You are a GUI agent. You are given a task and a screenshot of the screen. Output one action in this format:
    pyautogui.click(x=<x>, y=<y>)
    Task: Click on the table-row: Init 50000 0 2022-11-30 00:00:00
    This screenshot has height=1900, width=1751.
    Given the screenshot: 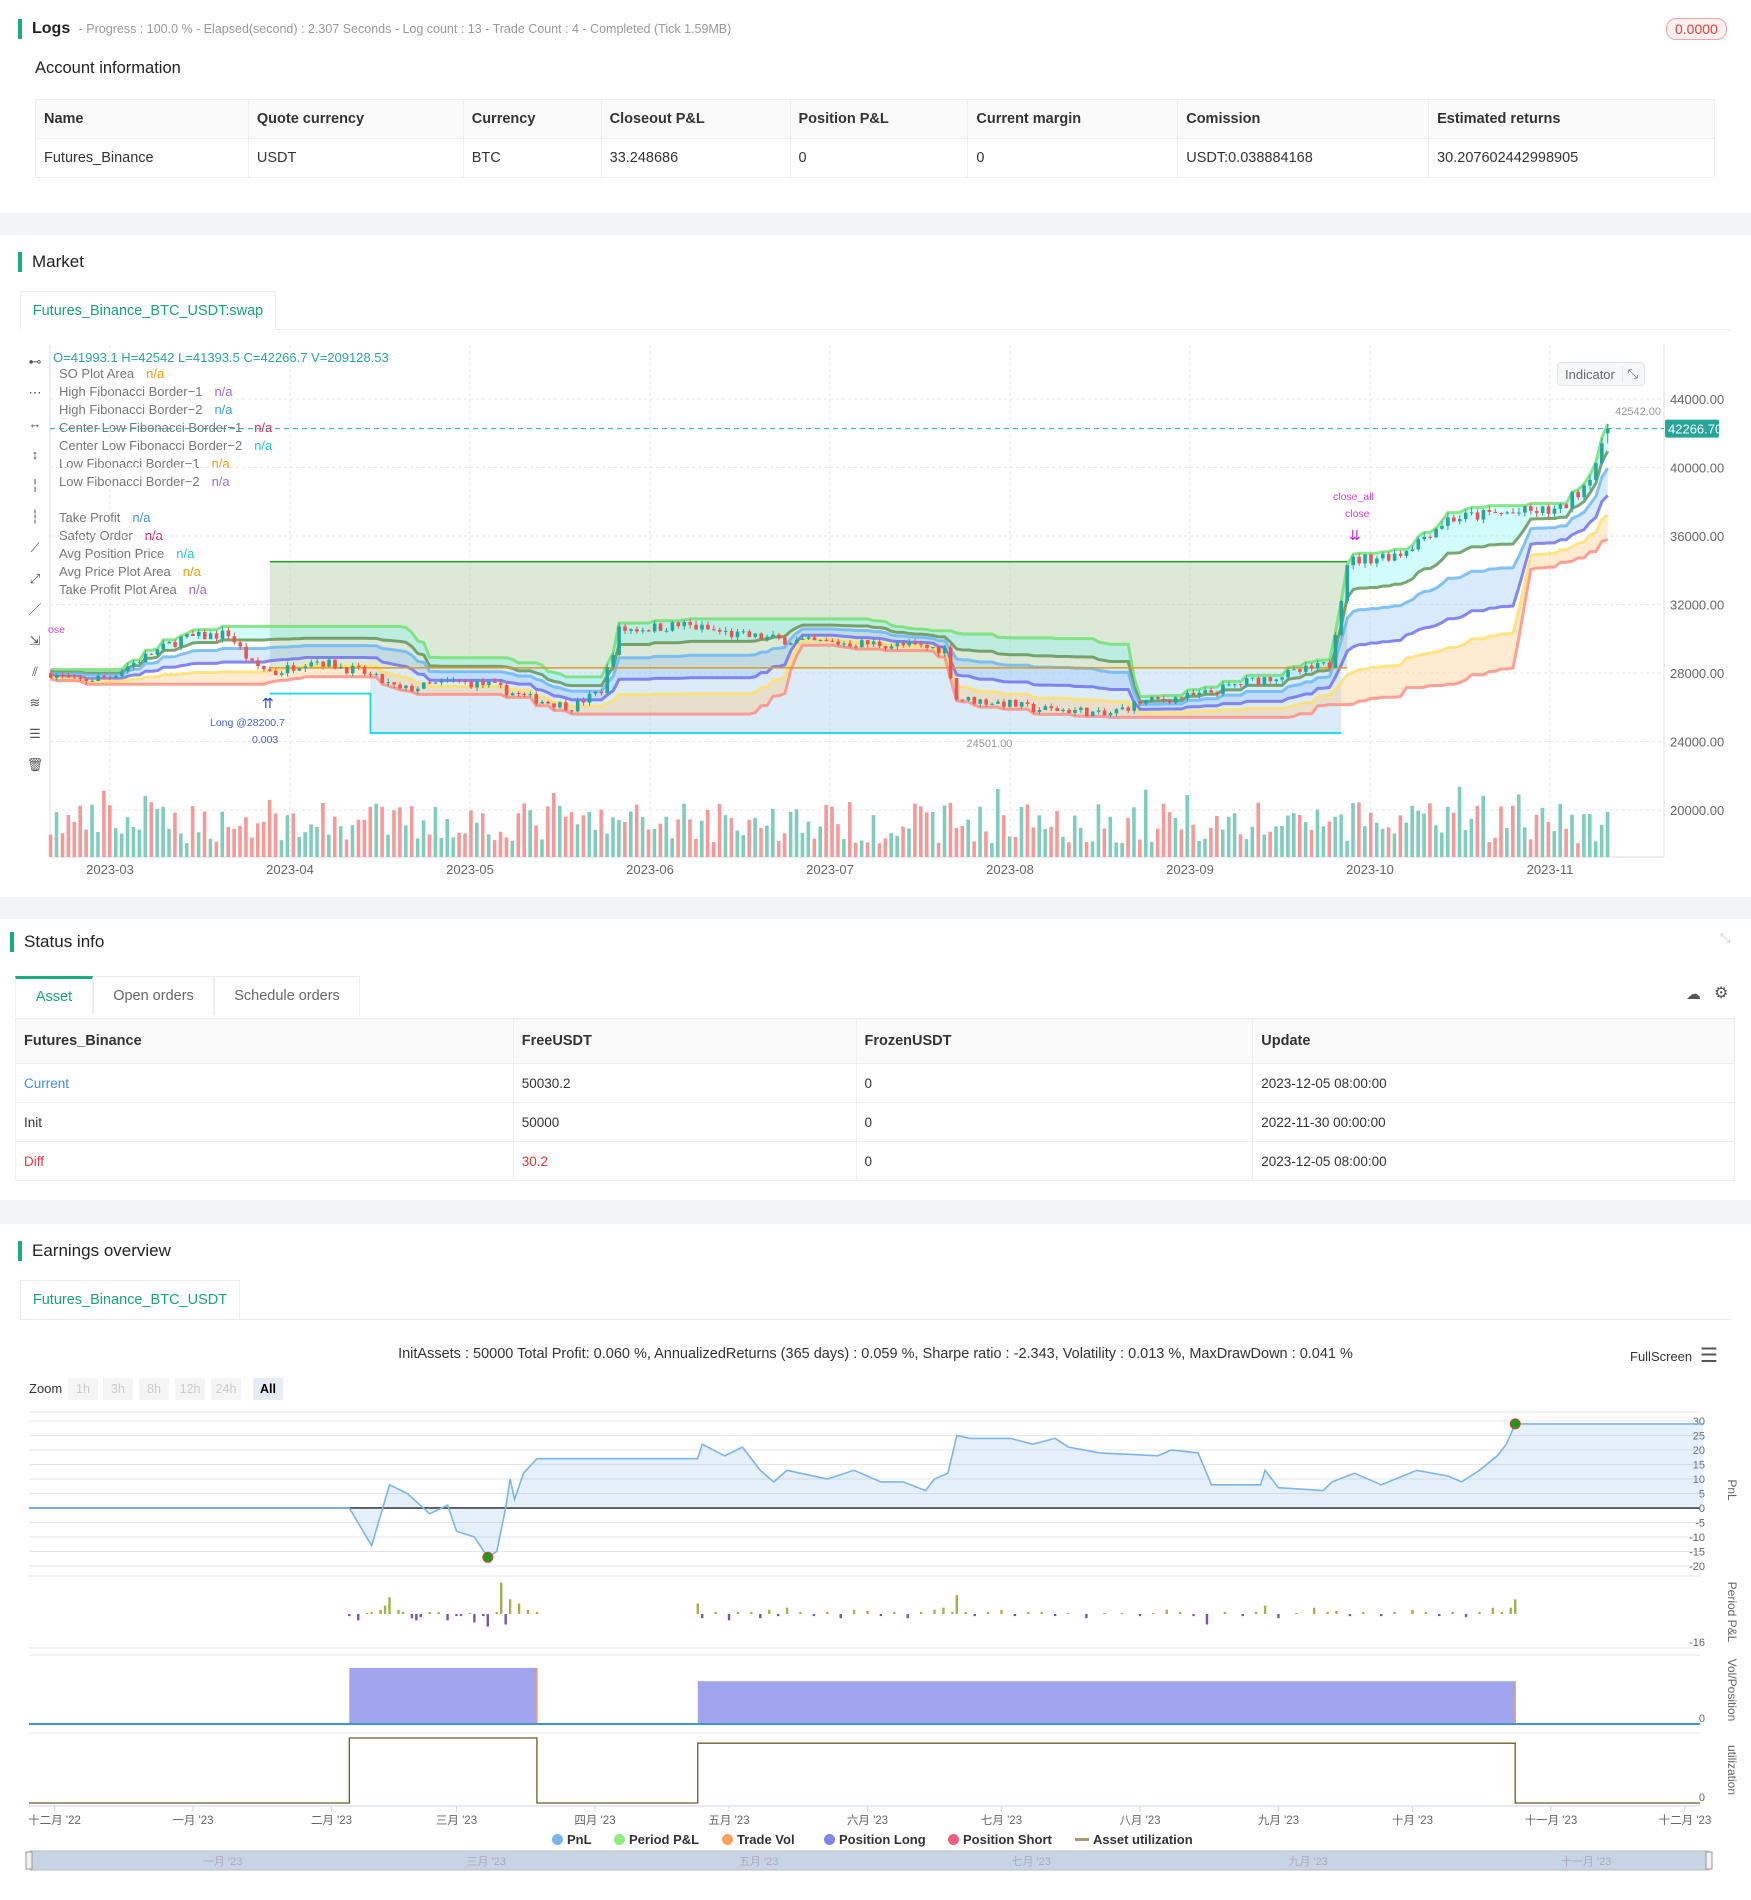 What is the action you would take?
    pyautogui.click(x=875, y=1122)
    